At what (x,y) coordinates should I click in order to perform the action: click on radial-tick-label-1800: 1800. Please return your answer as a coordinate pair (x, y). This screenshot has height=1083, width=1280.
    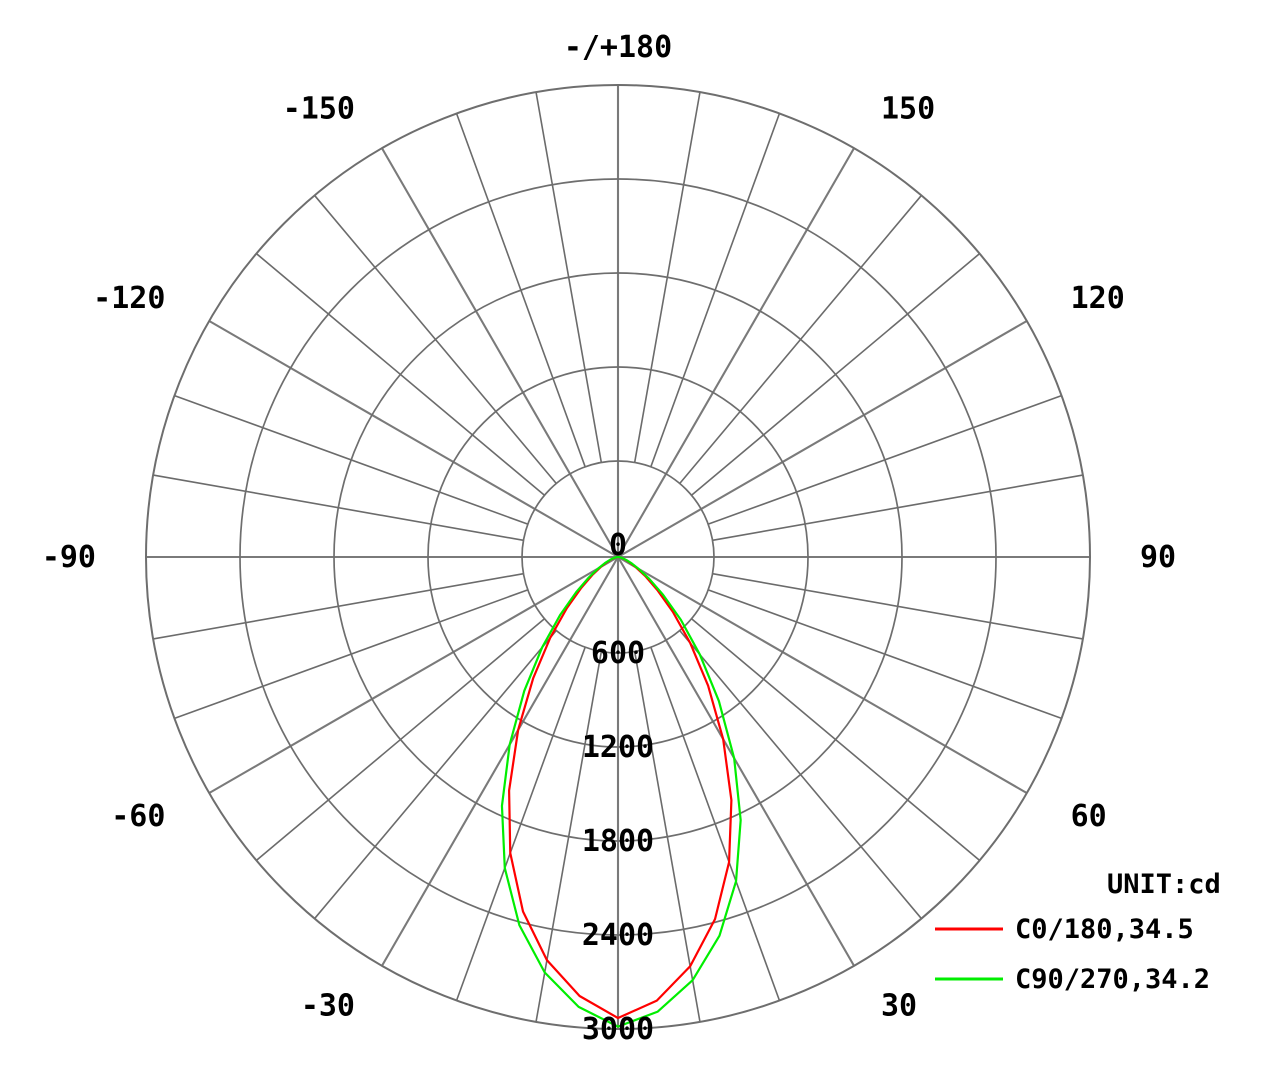
    Looking at the image, I should click on (618, 841).